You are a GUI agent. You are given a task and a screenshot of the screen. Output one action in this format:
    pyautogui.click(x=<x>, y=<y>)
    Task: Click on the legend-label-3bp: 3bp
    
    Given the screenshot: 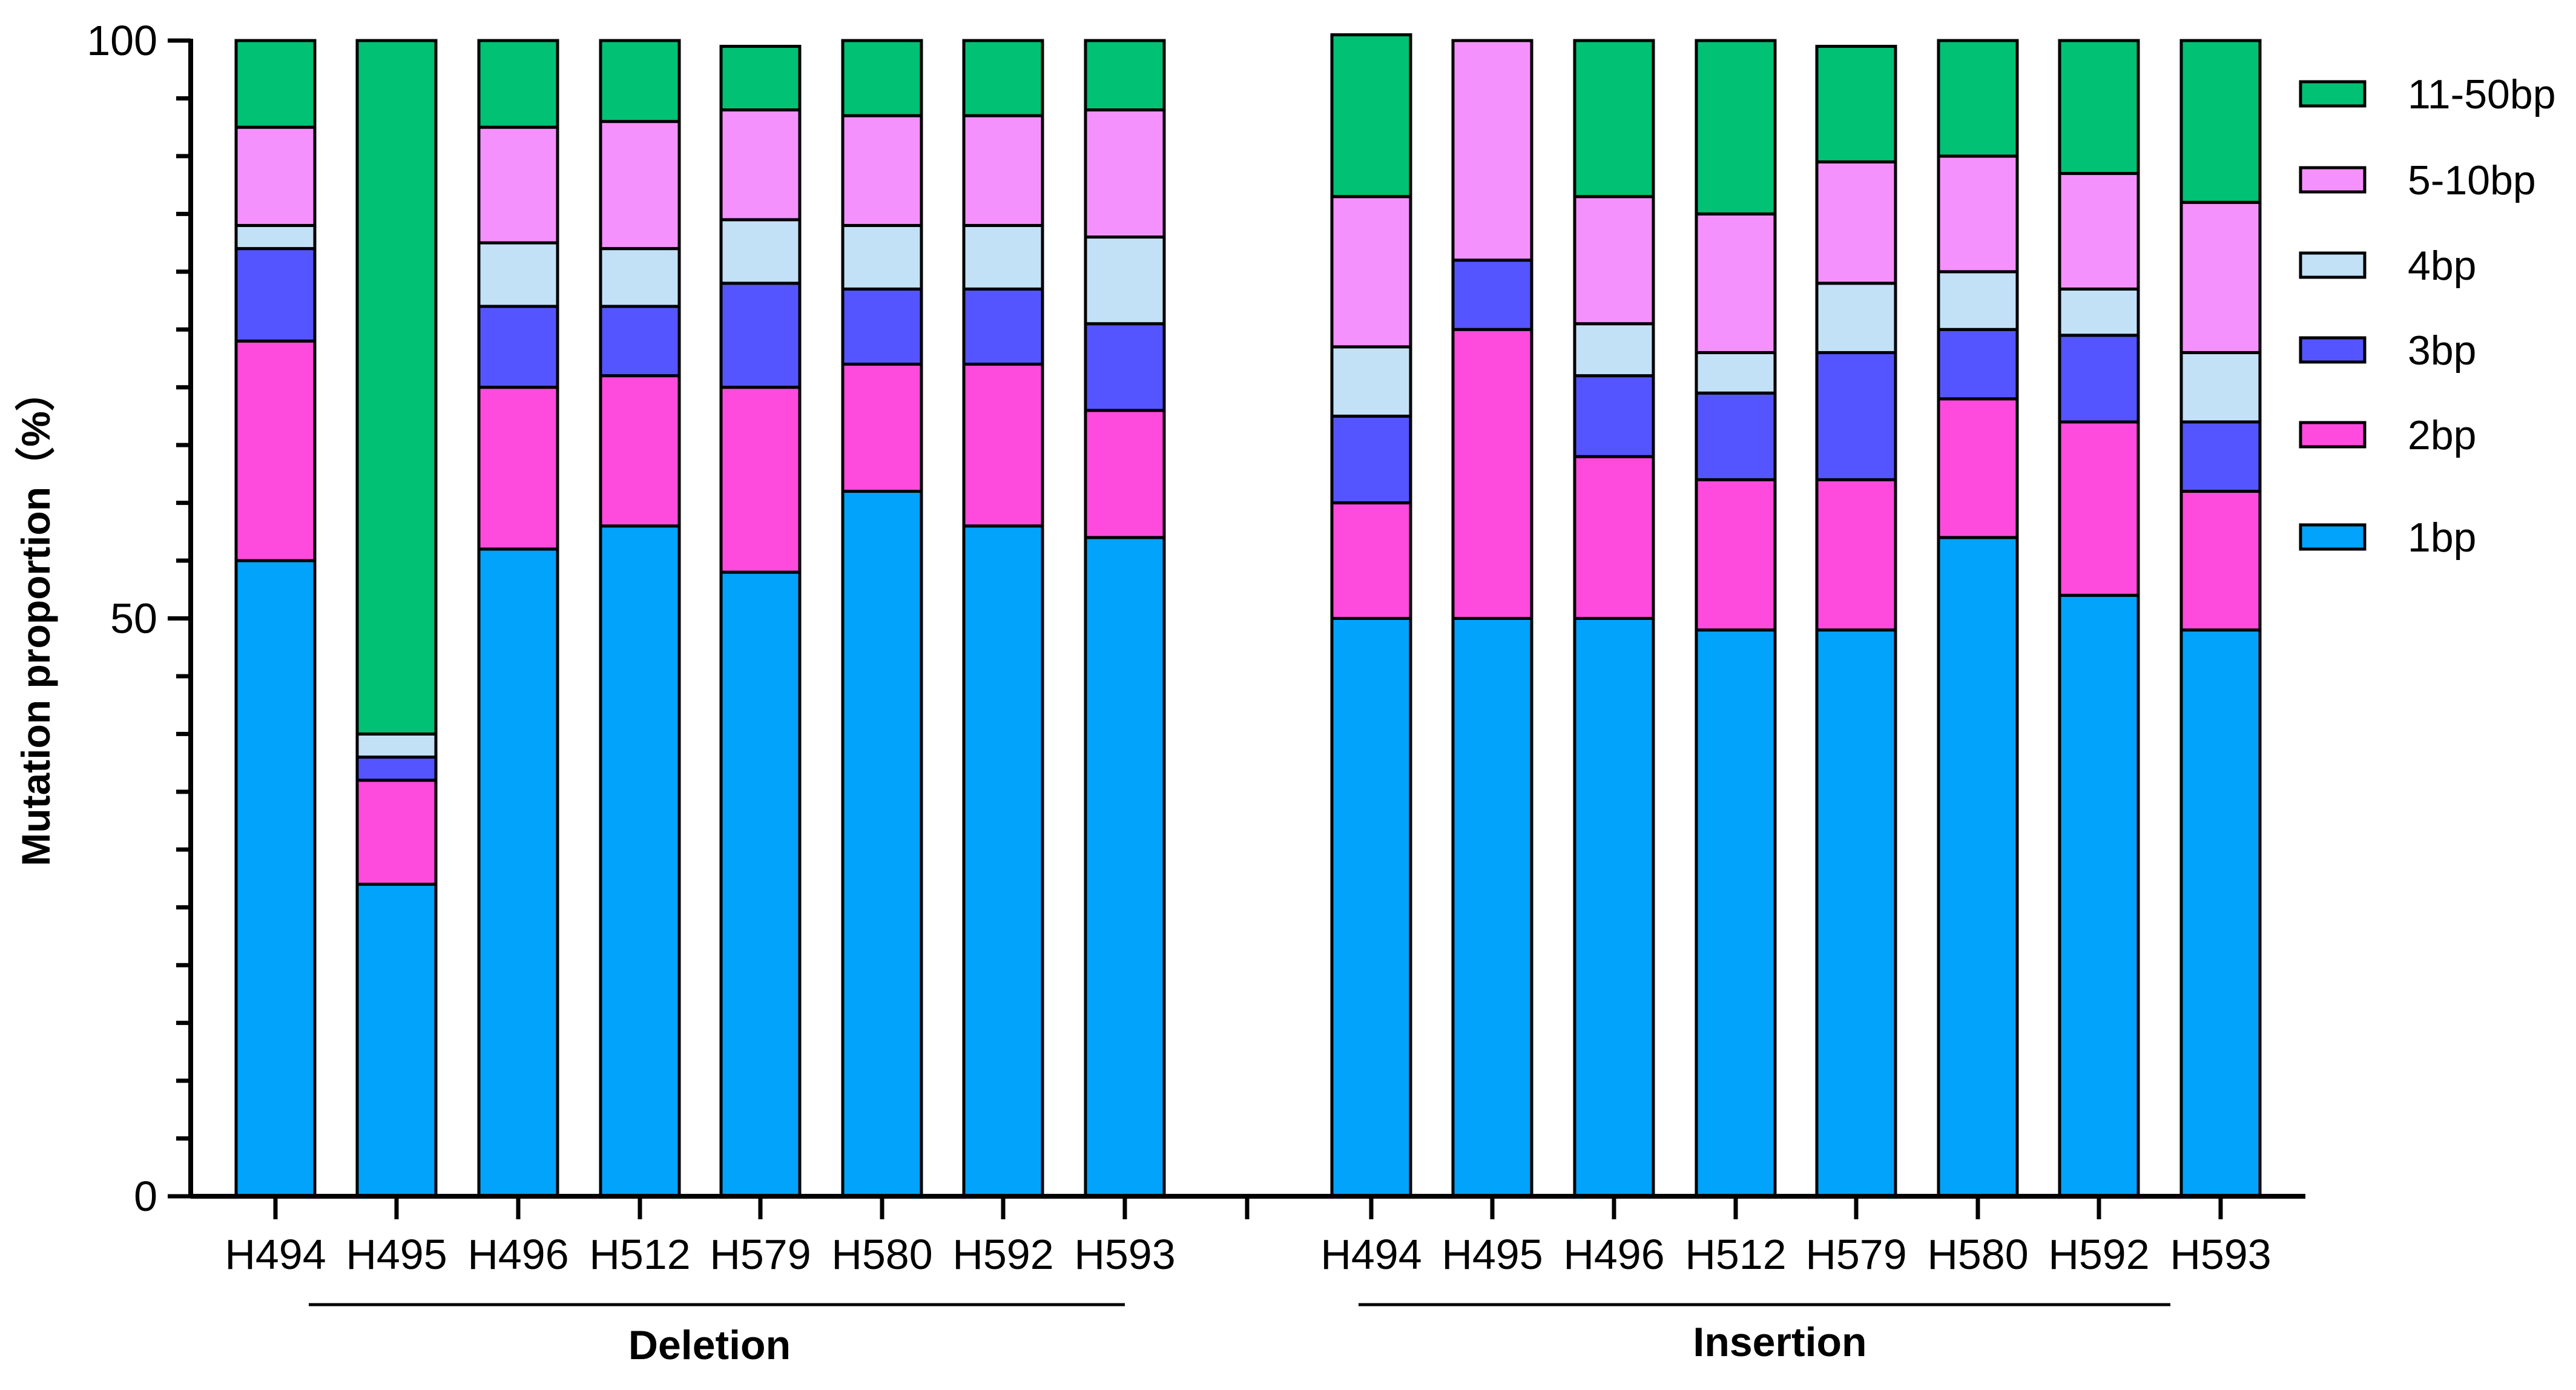 What is the action you would take?
    pyautogui.click(x=2442, y=351)
    